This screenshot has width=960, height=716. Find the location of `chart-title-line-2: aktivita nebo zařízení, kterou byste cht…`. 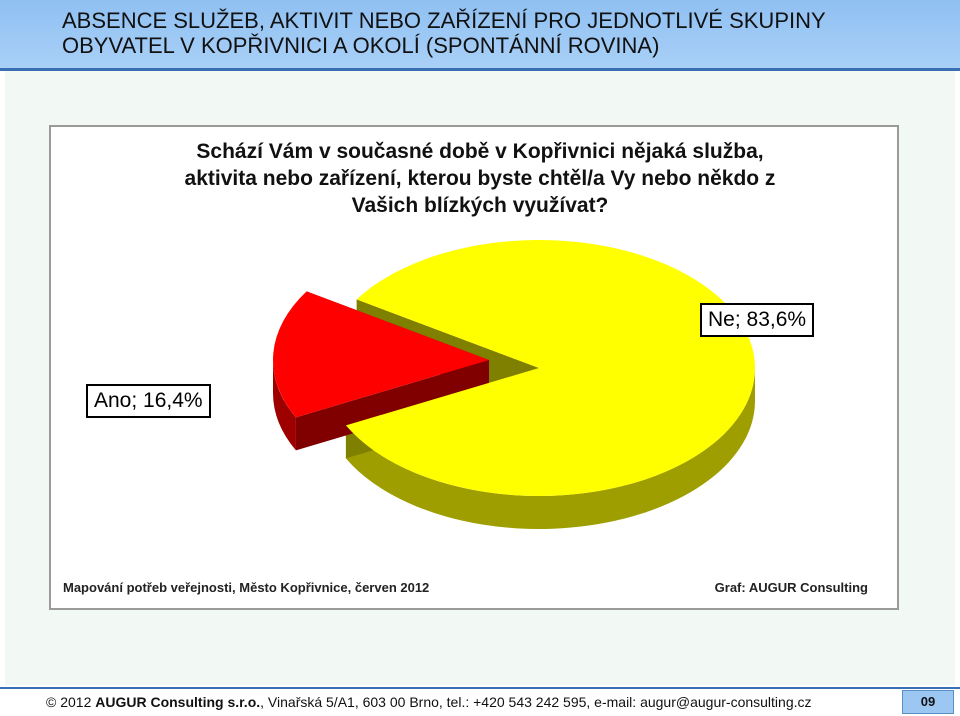

chart-title-line-2: aktivita nebo zařízení, kterou byste cht… is located at coordinates (480, 178).